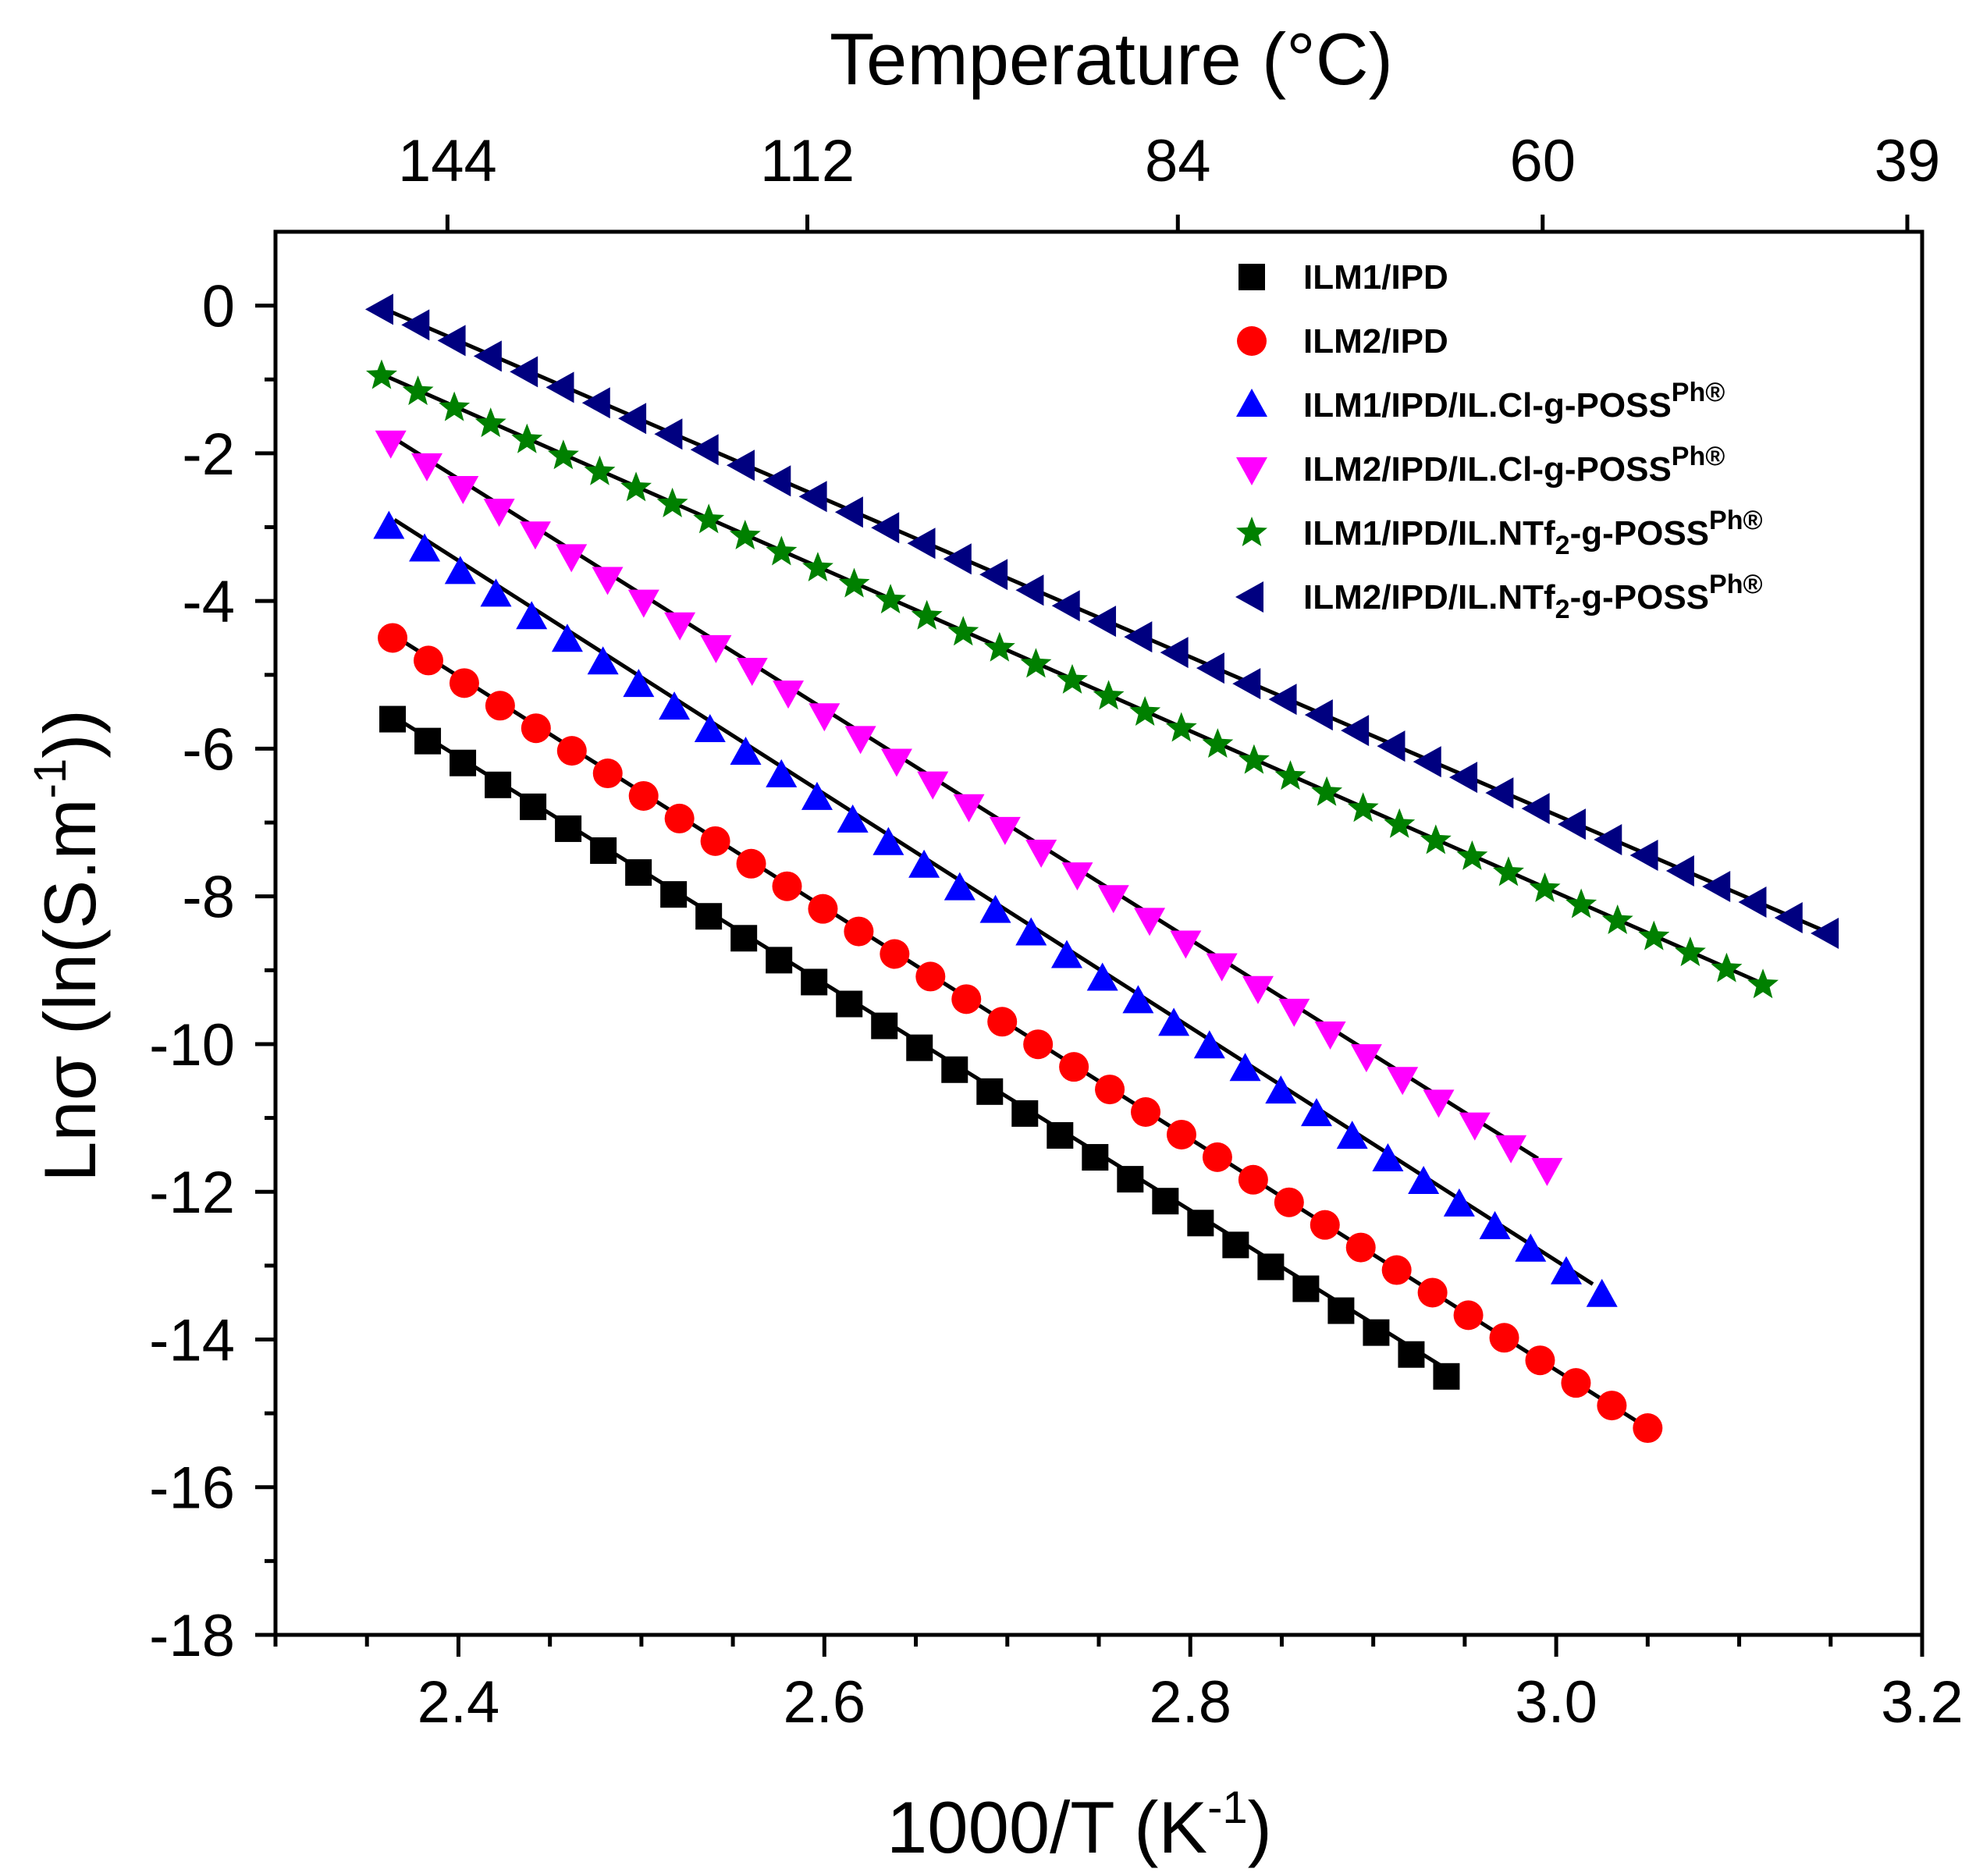 The height and width of the screenshot is (1876, 1983). What do you see at coordinates (209, 602) in the screenshot?
I see `y-tick-label: -4` at bounding box center [209, 602].